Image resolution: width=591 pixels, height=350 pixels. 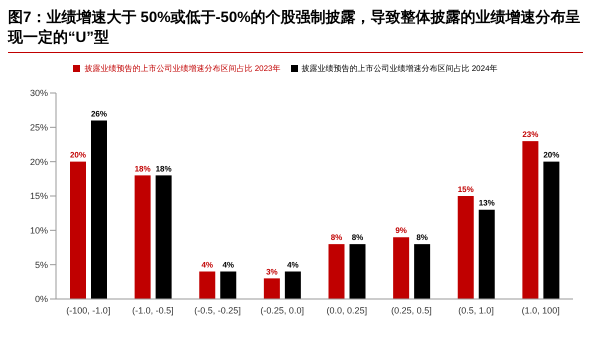 What do you see at coordinates (41, 265) in the screenshot?
I see `y-tick-label: 5%` at bounding box center [41, 265].